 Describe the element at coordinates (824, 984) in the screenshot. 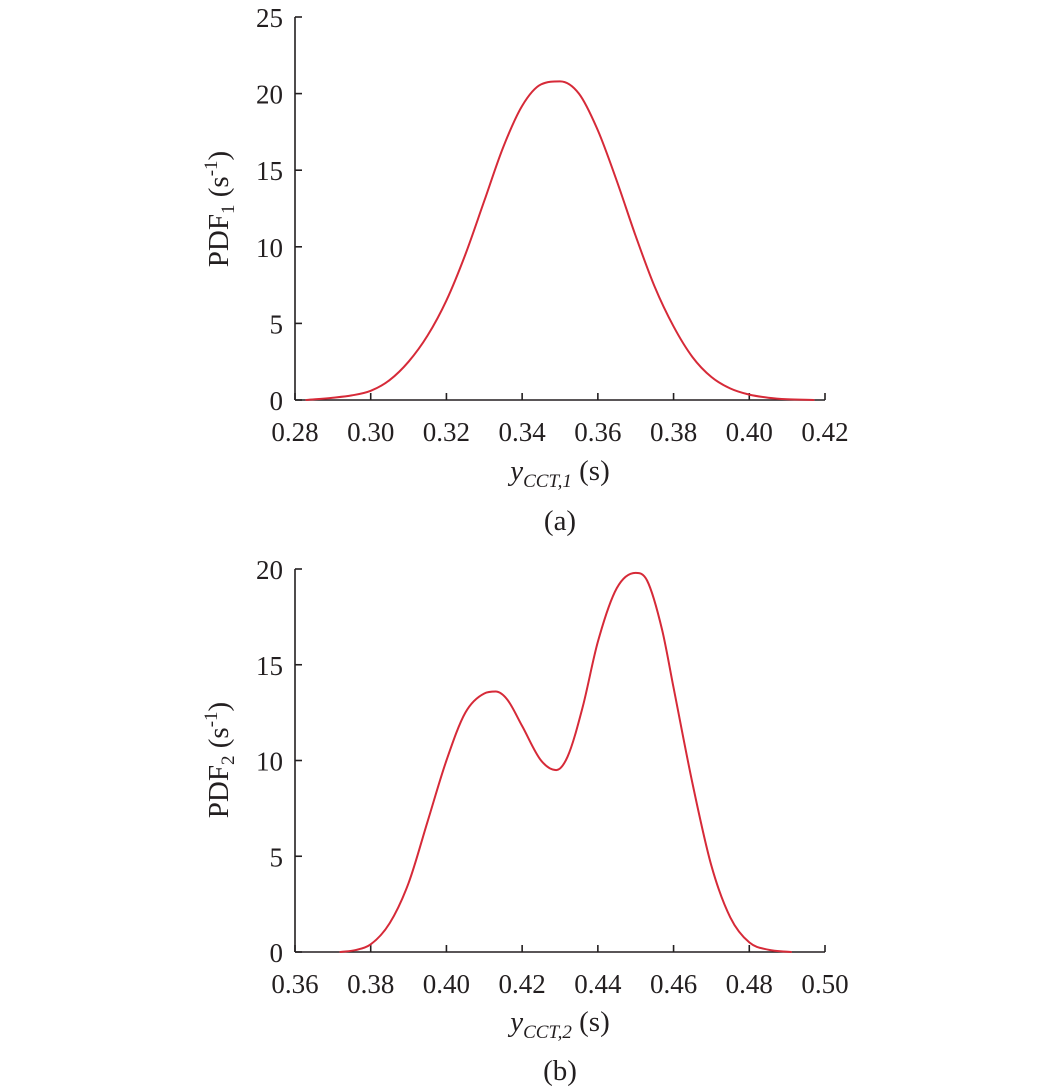

I see `x-tick-label: 0.50` at that location.